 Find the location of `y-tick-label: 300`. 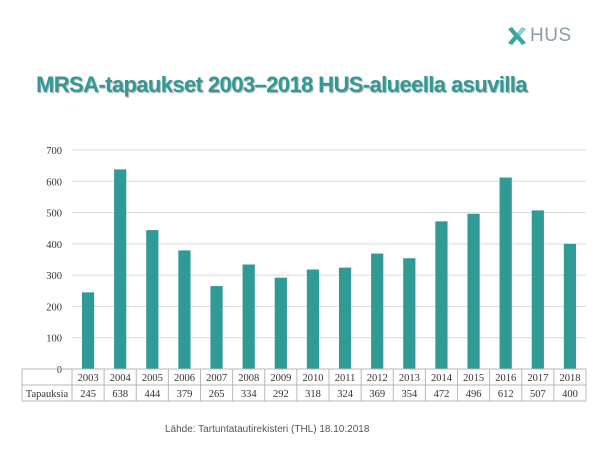

y-tick-label: 300 is located at coordinates (54, 276).